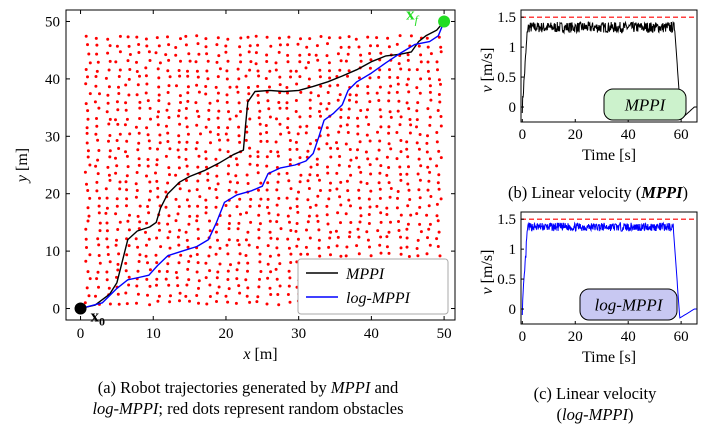  Describe the element at coordinates (22, 161) in the screenshot. I see `y-axis-unit: [m]` at that location.